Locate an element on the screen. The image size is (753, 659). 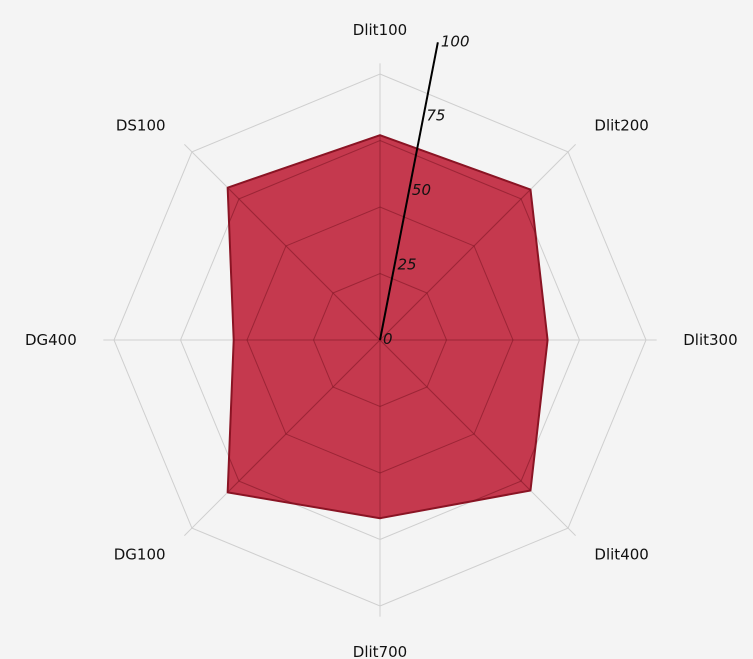
radial-tick-labels: 0 25 50 75 100 is located at coordinates (426, 190).